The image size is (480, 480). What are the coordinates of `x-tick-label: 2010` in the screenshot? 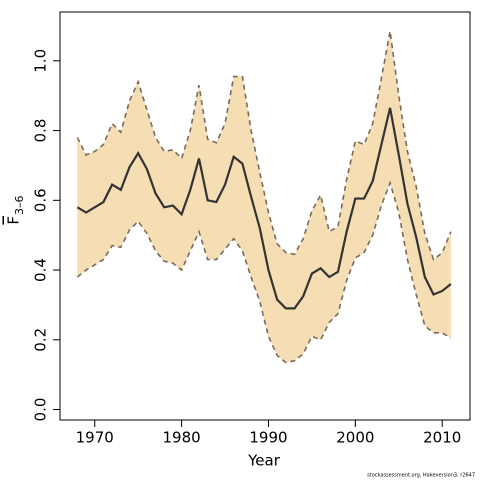 It's located at (442, 438).